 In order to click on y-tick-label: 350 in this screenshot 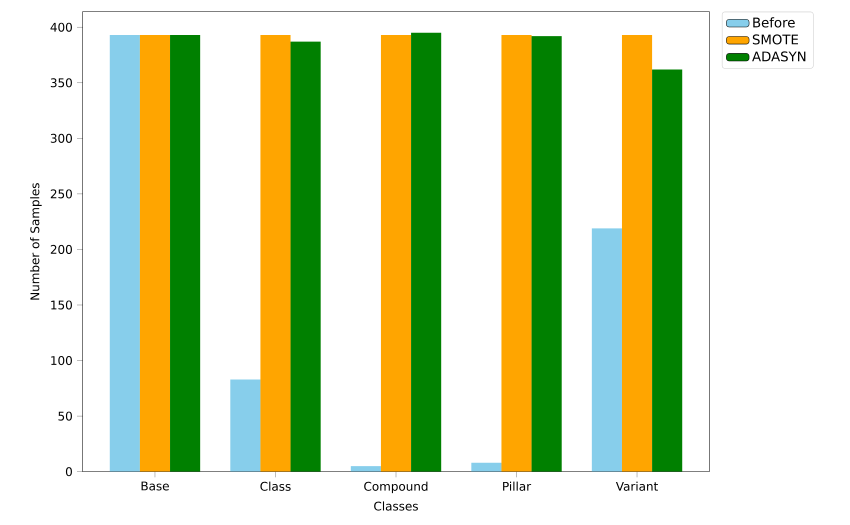, I will do `click(61, 83)`.